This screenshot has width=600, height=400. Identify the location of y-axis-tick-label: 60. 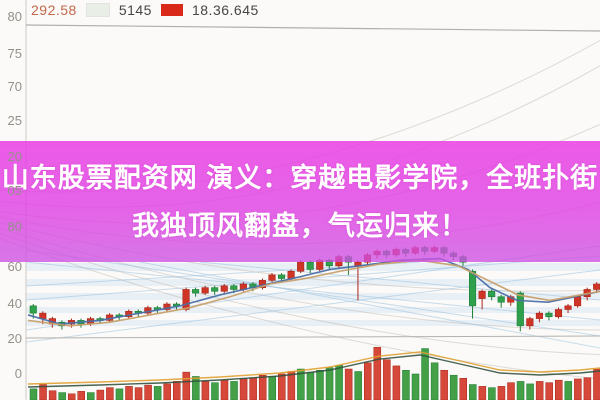
(14, 266).